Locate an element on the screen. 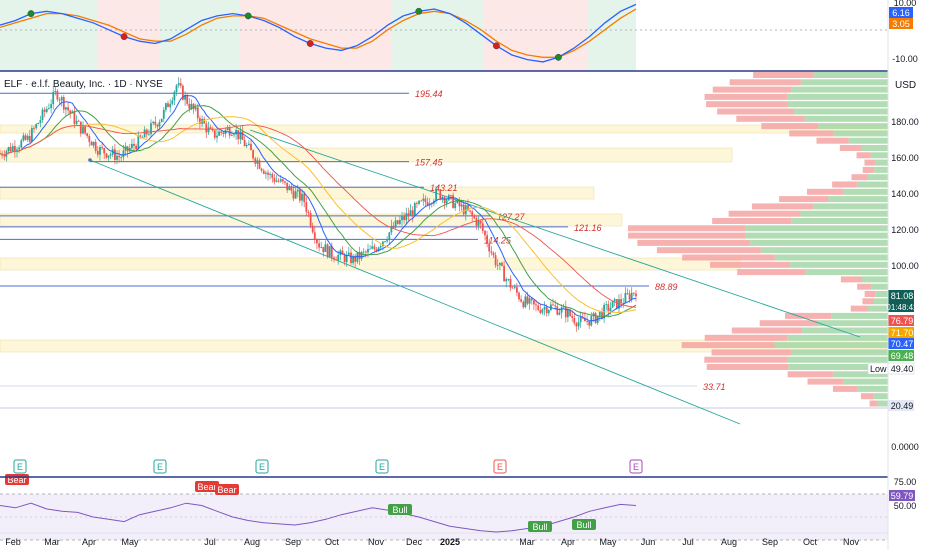 The width and height of the screenshot is (932, 555). oscillator-fast-tag is located at coordinates (901, 12).